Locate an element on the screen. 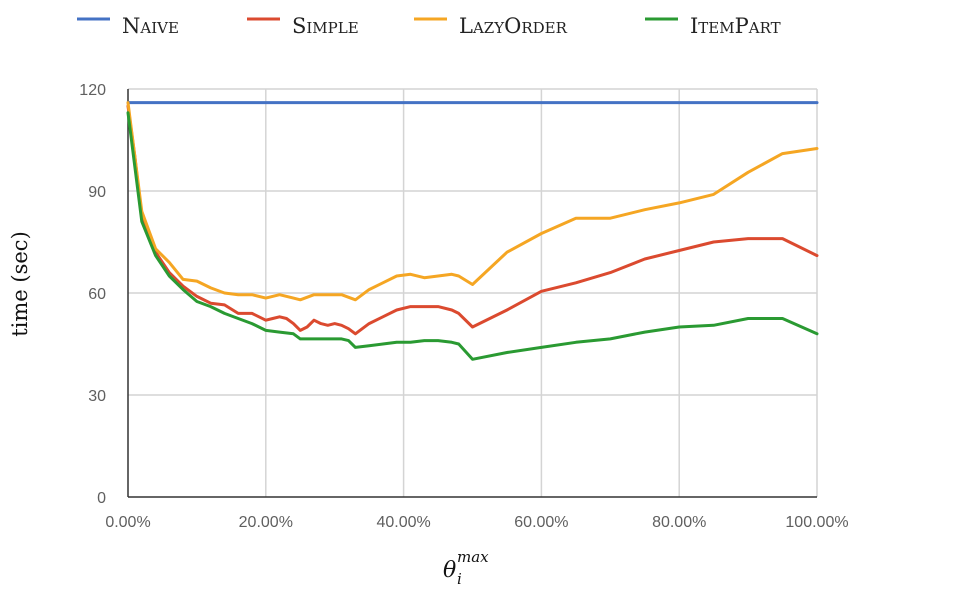 This screenshot has height=595, width=963. x-tick-label: 80.00% is located at coordinates (679, 522).